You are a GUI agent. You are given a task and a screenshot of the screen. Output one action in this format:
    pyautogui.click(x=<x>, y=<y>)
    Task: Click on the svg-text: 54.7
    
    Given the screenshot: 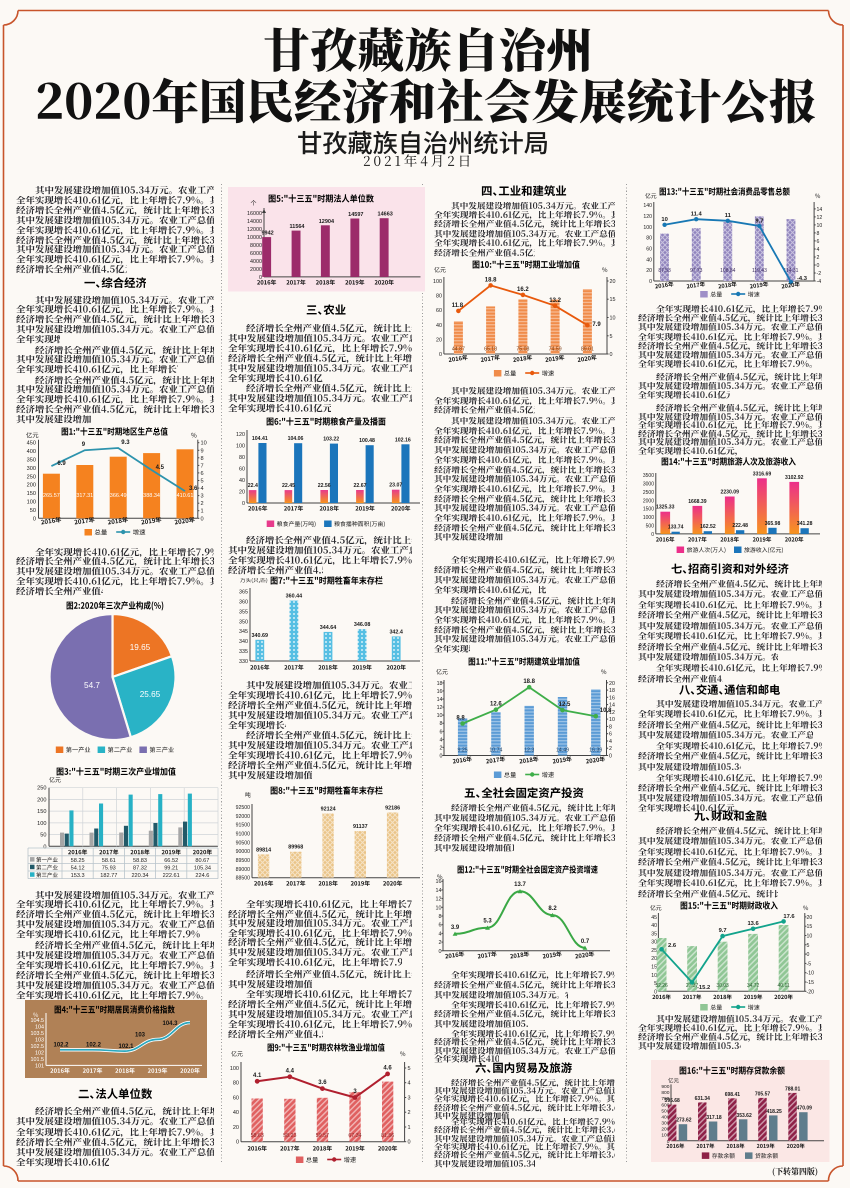 What is the action you would take?
    pyautogui.click(x=92, y=685)
    